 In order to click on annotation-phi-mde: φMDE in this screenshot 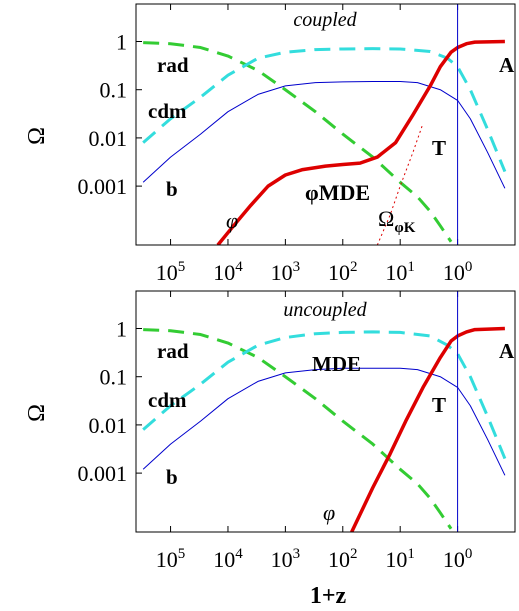, I will do `click(337, 192)`.